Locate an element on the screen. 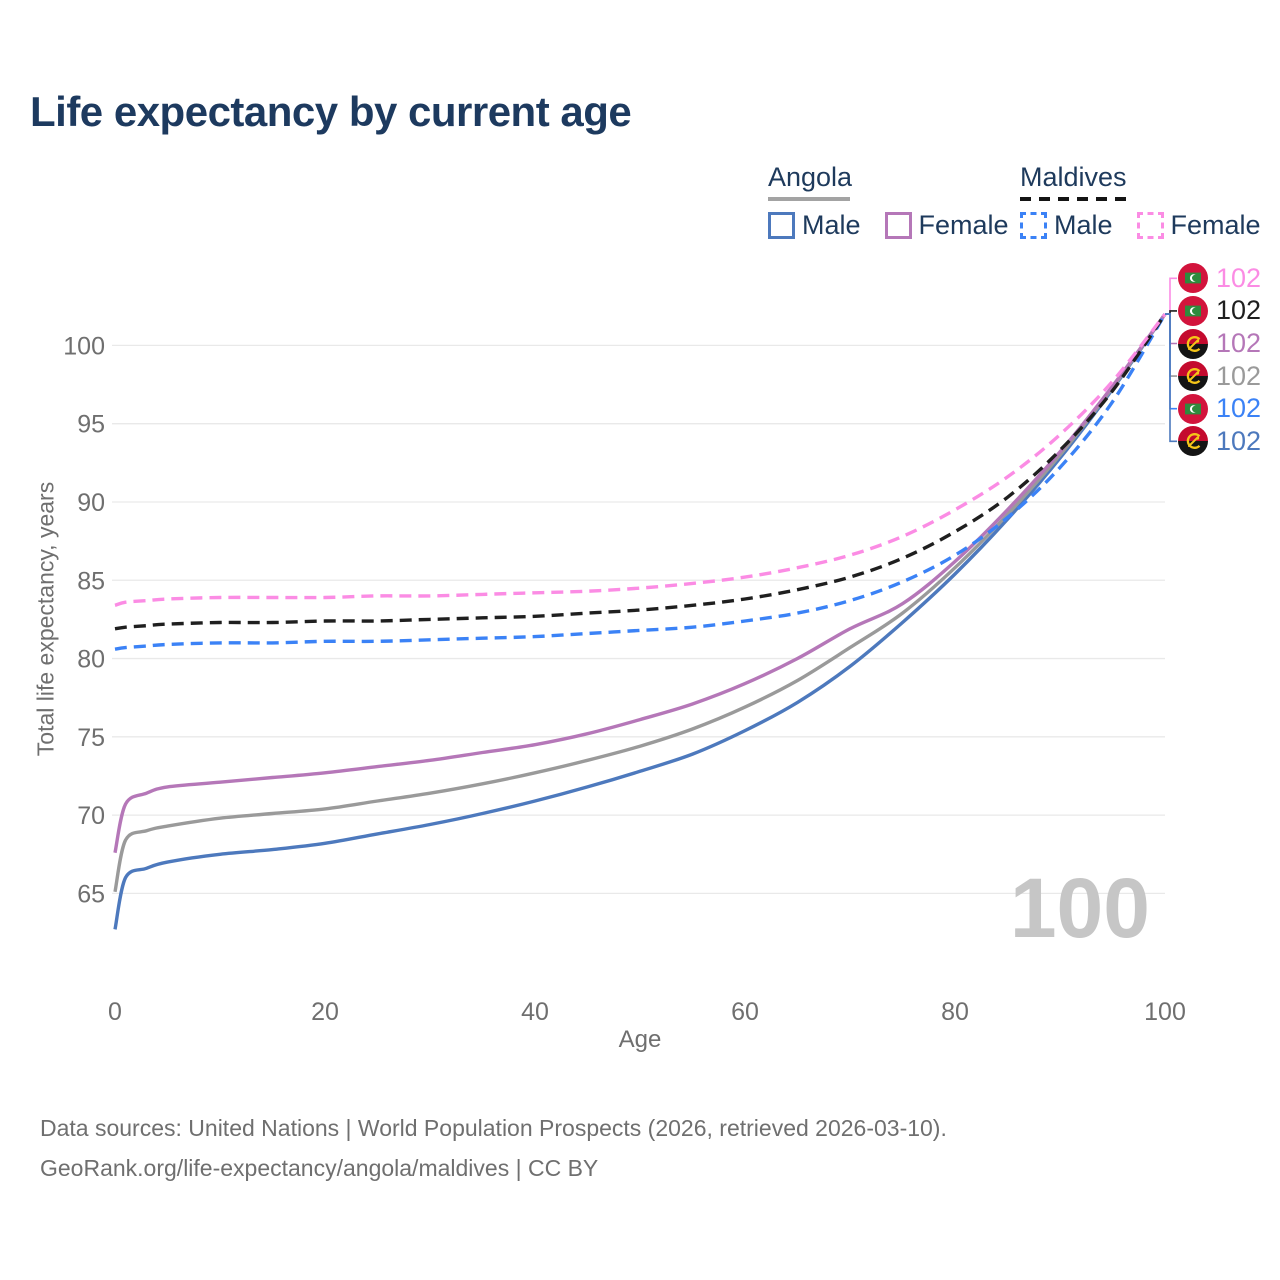 This screenshot has width=1280, height=1280. legend-item-maldives-male: Male is located at coordinates (1066, 225).